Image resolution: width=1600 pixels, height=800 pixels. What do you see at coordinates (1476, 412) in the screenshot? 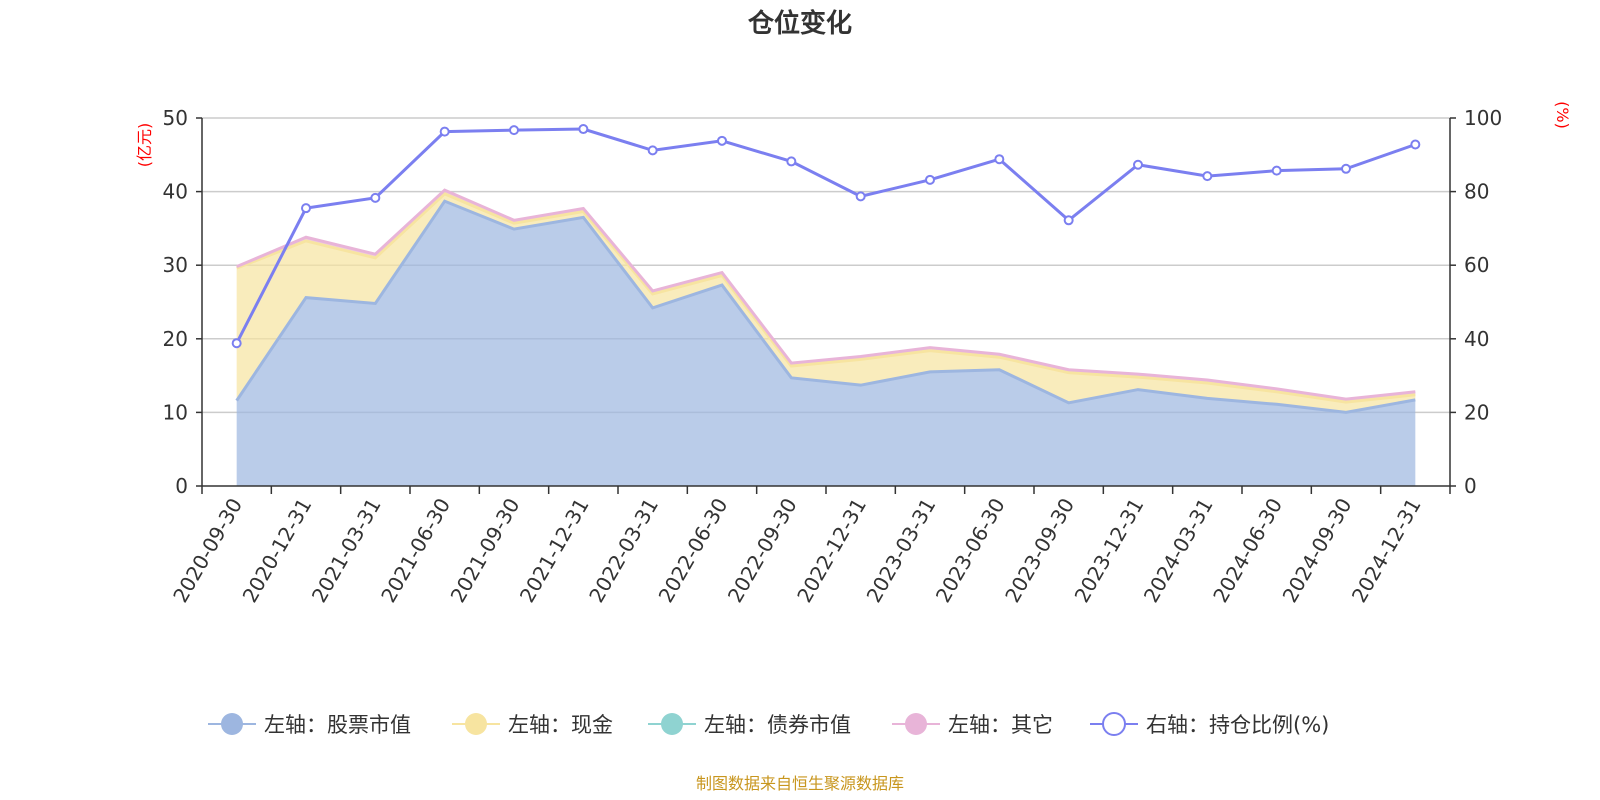
I see `right-axis-tick-label: 20` at bounding box center [1476, 412].